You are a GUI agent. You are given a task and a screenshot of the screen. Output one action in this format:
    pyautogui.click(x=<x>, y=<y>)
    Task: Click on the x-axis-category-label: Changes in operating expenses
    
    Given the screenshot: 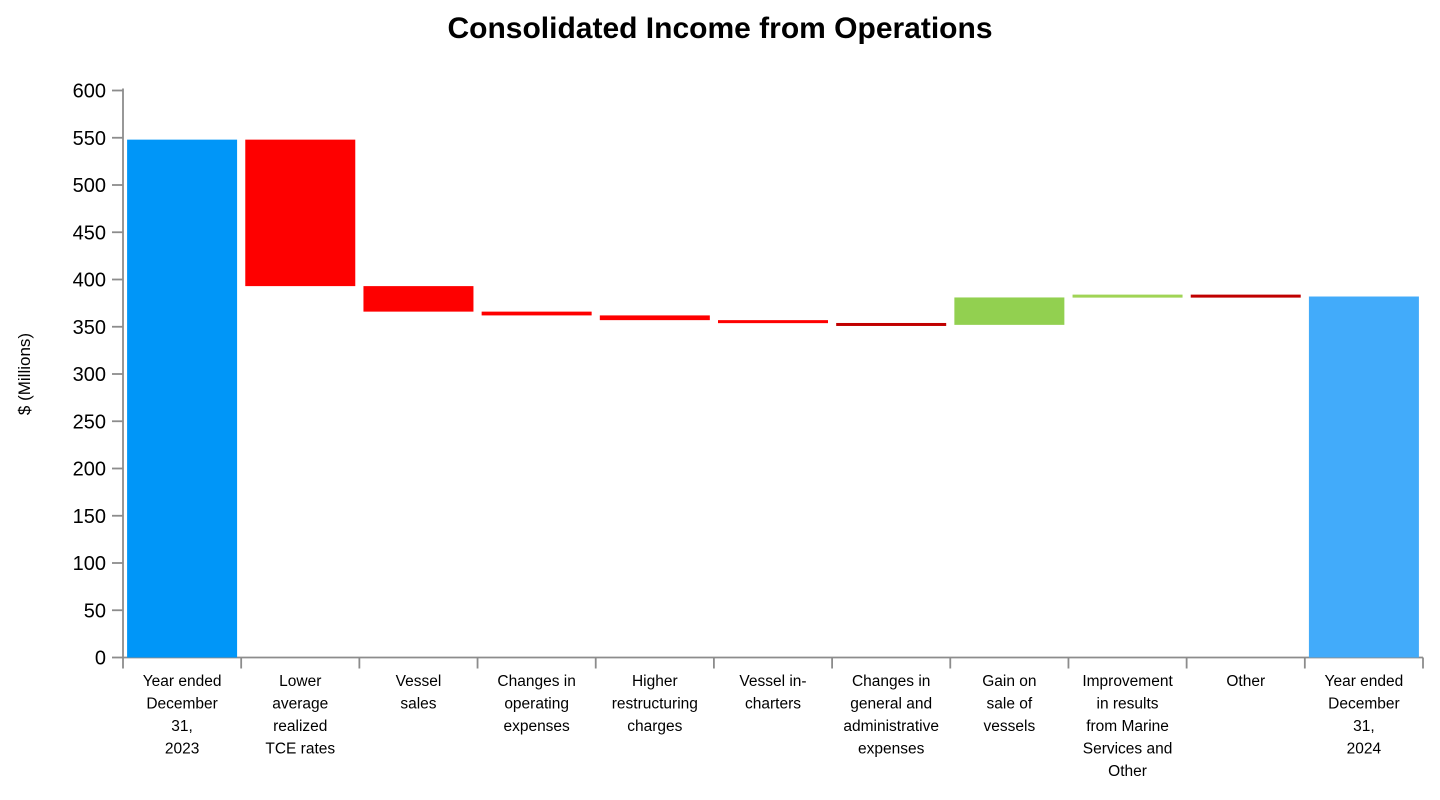 What is the action you would take?
    pyautogui.click(x=536, y=704)
    